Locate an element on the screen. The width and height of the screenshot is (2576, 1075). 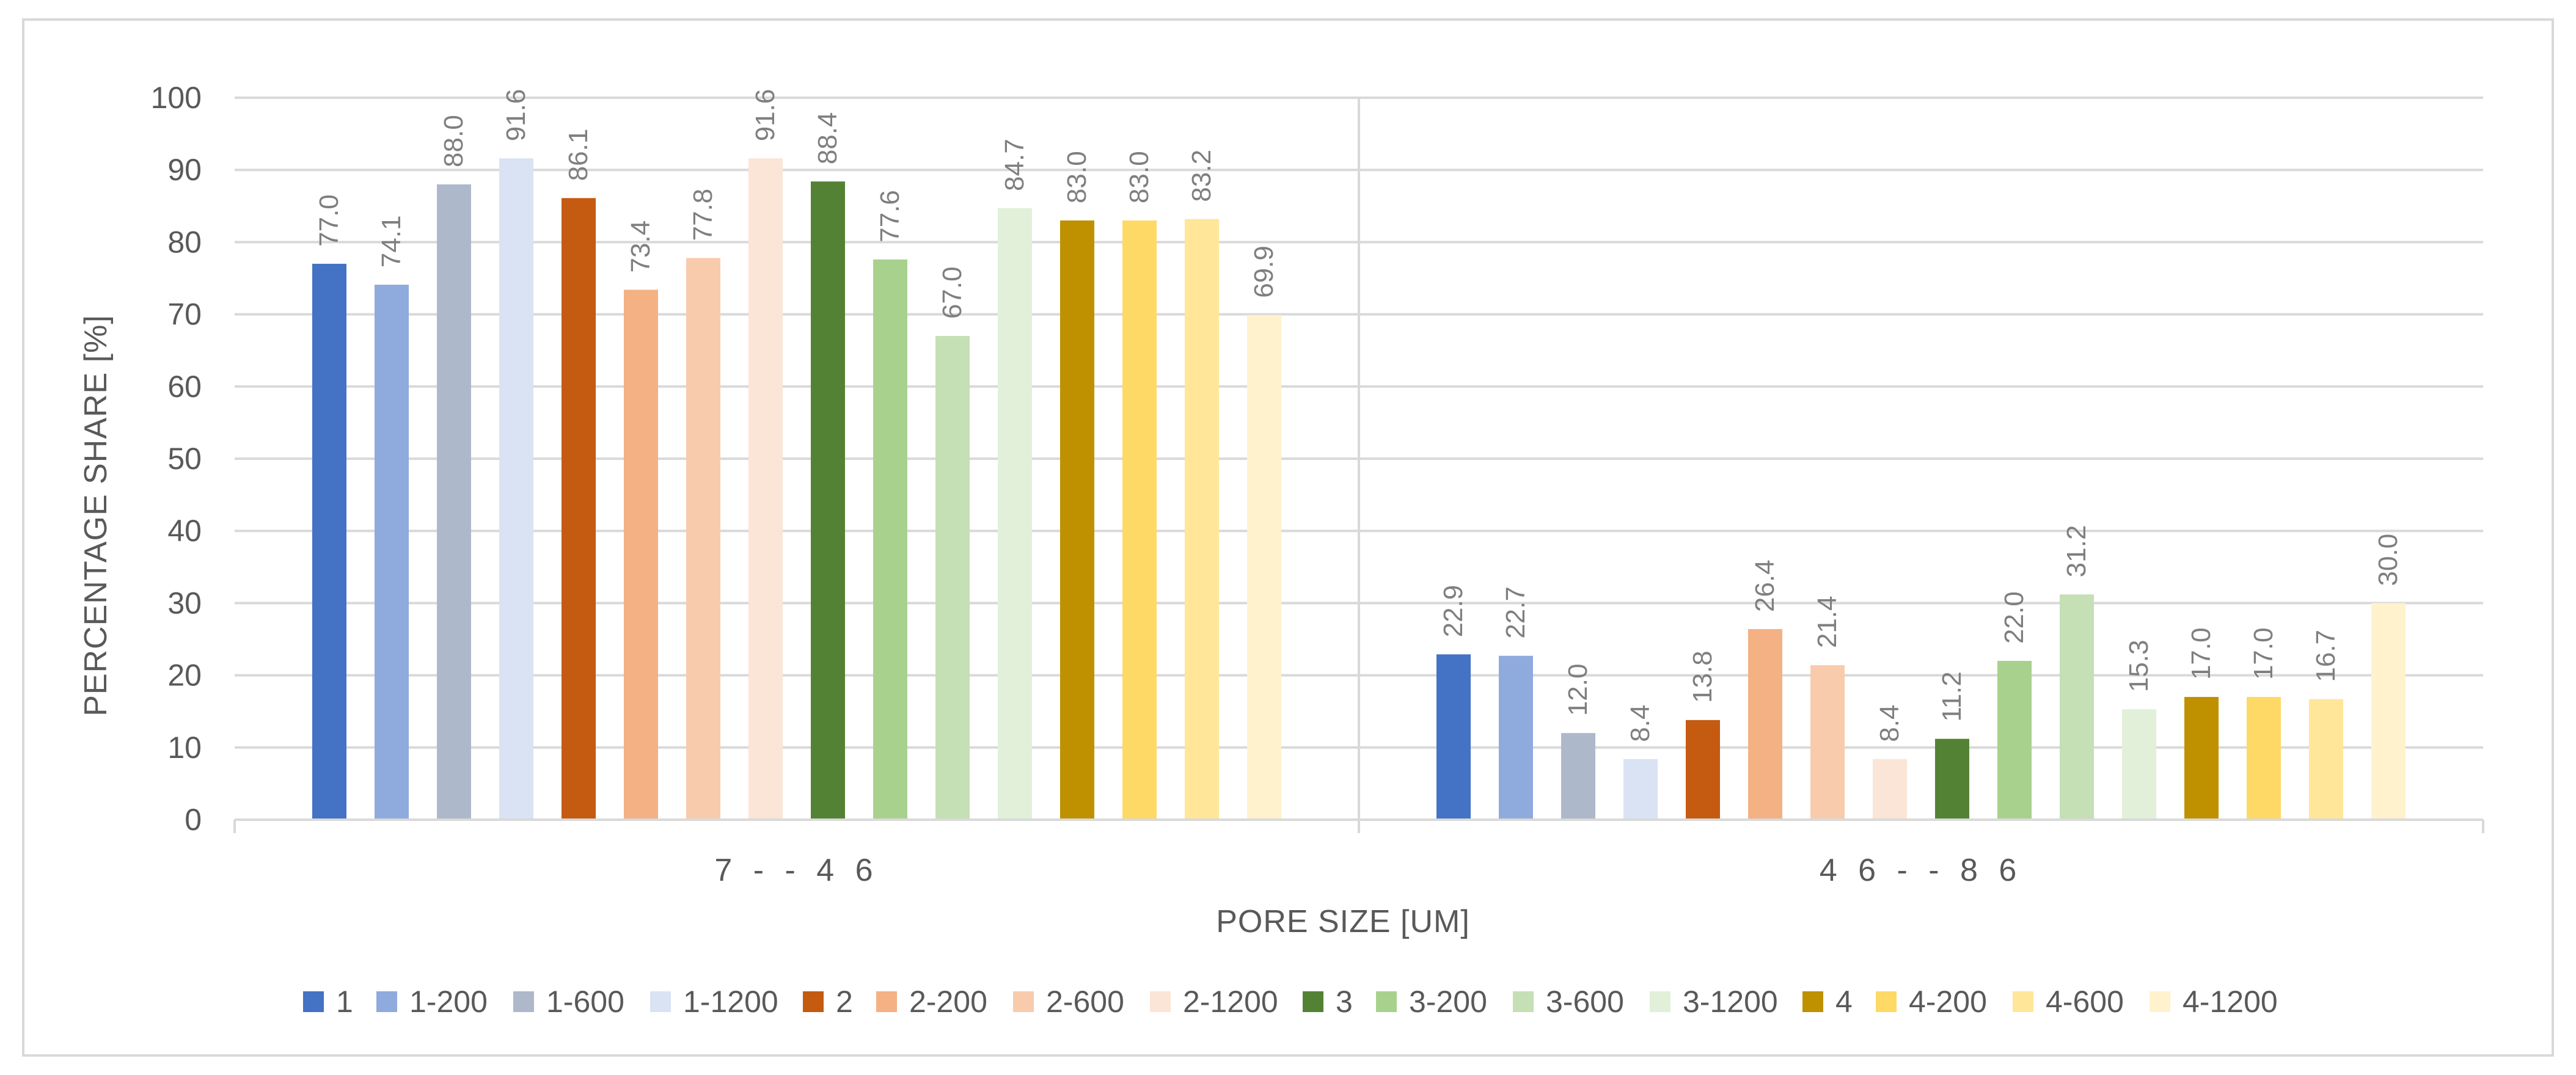
data-label: 22.0 is located at coordinates (2014, 617).